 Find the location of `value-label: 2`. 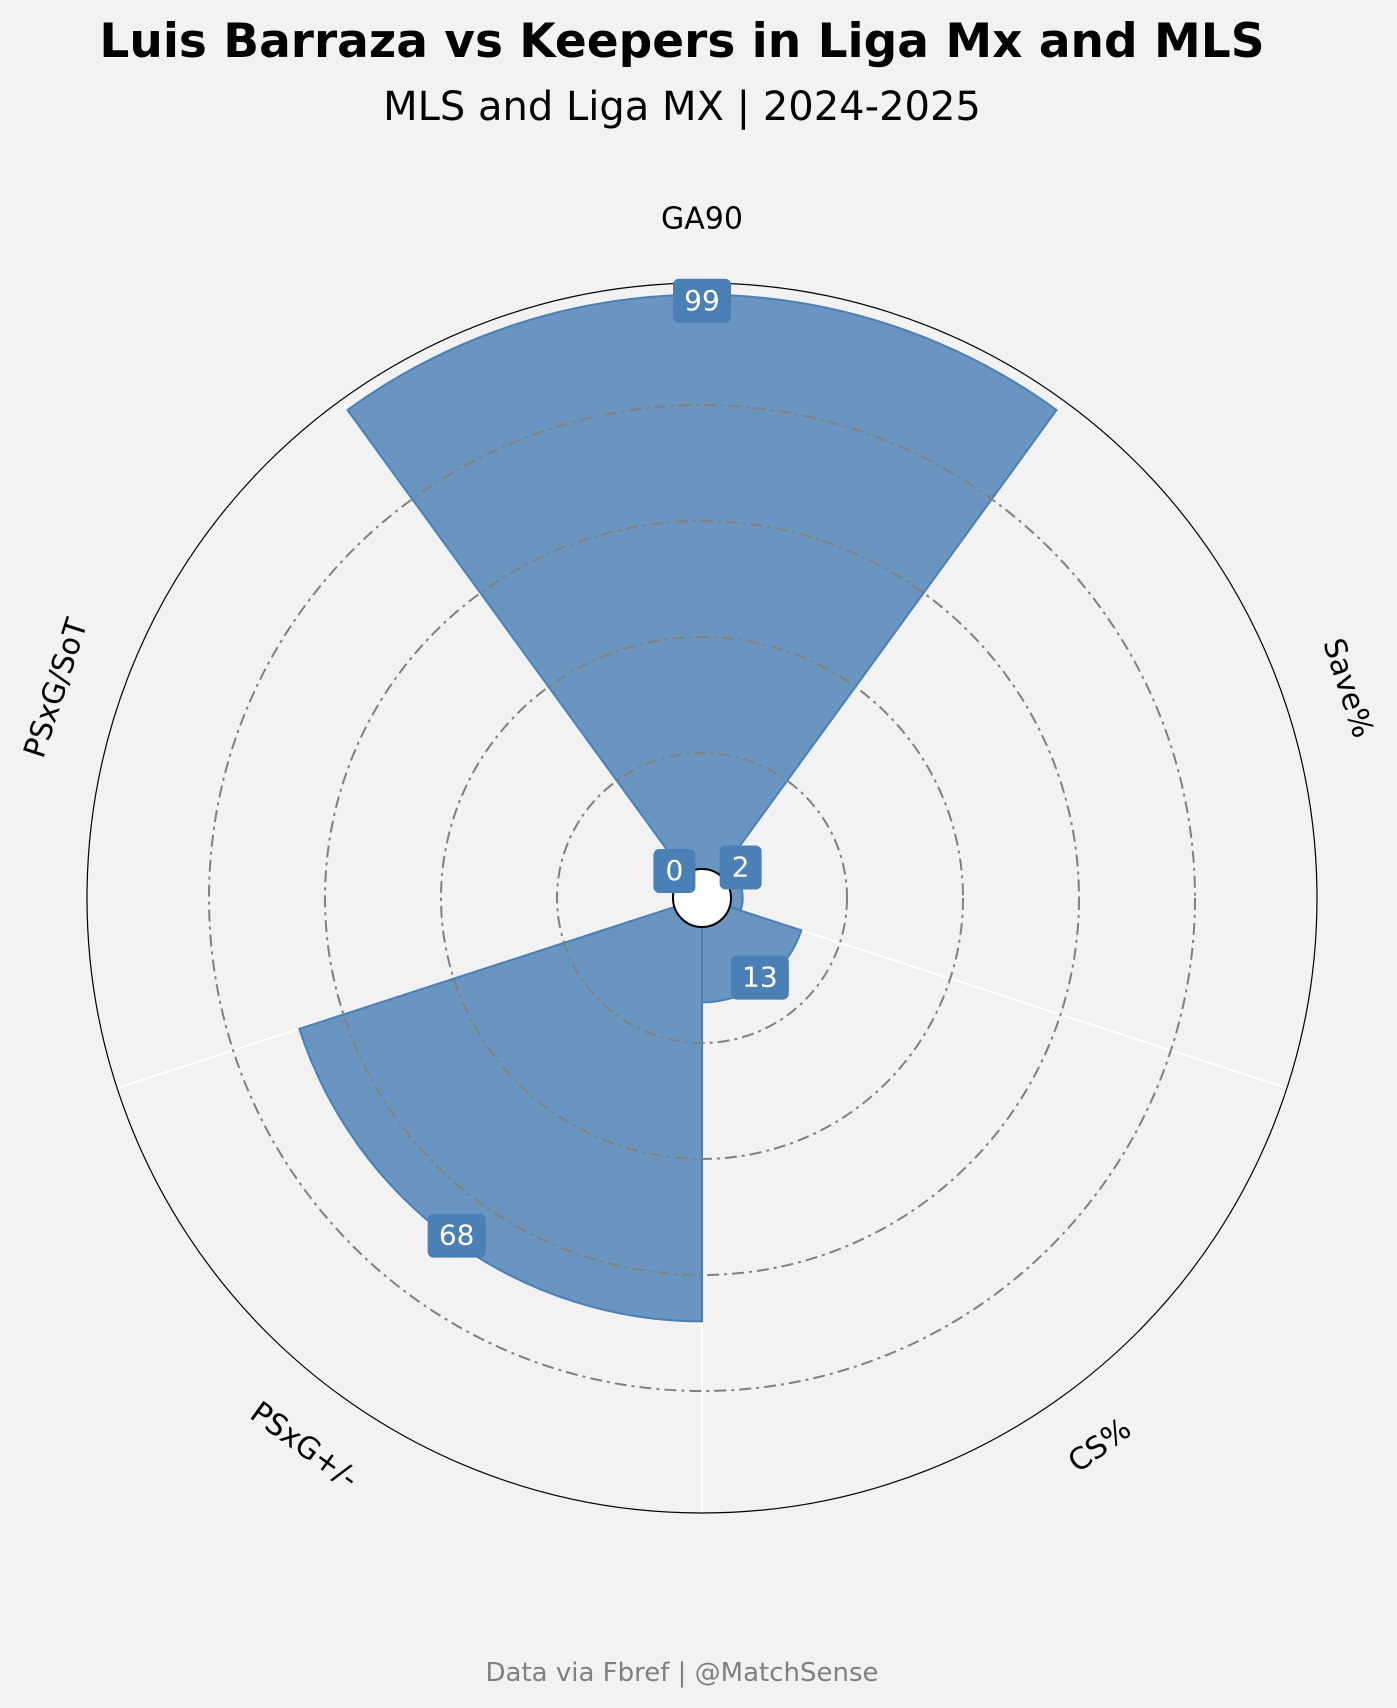

value-label: 2 is located at coordinates (740, 867).